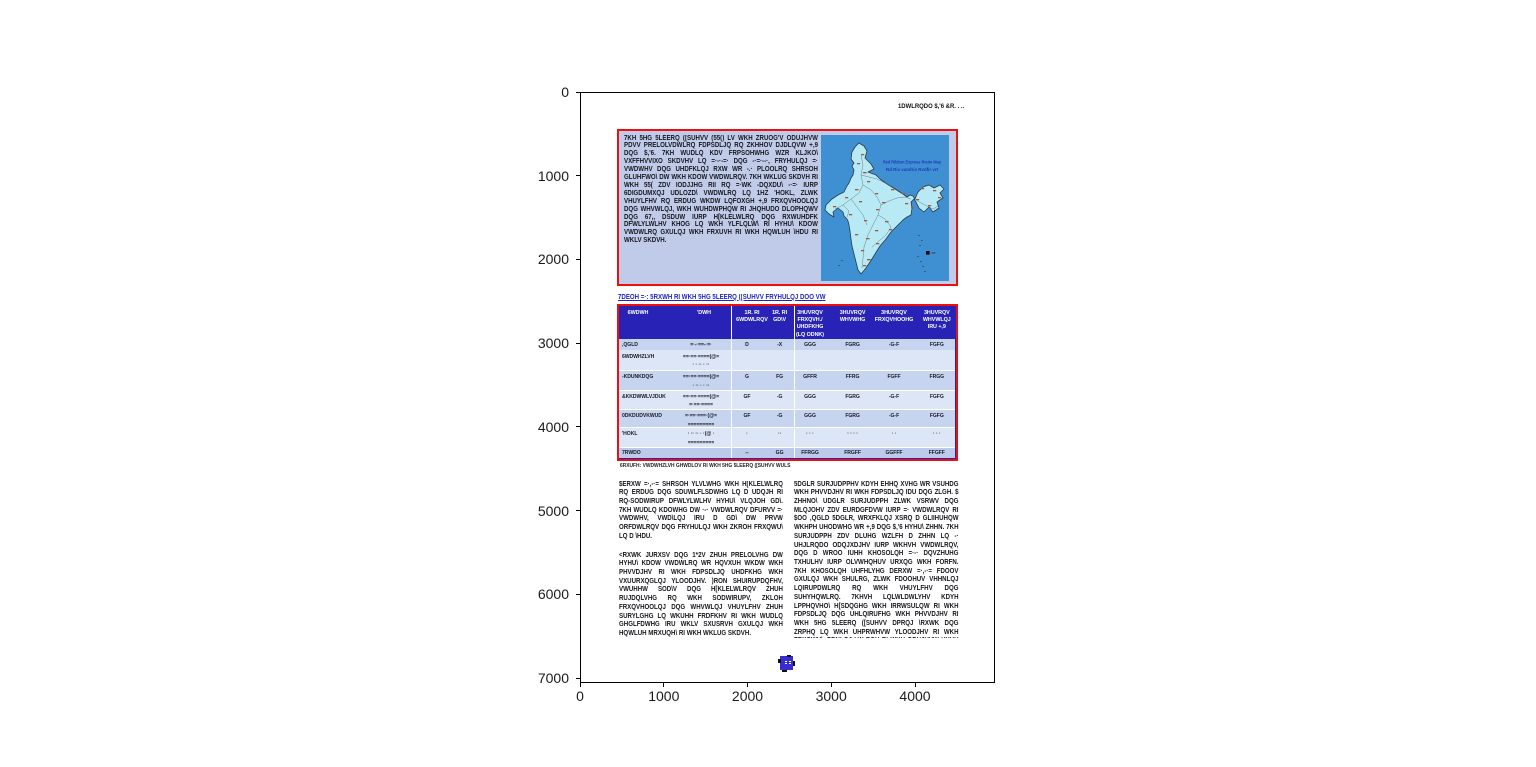 Image resolution: width=1536 pixels, height=767 pixels. What do you see at coordinates (912, 161) in the screenshot?
I see `svg-text: Red Ribbon Express Route Map` at bounding box center [912, 161].